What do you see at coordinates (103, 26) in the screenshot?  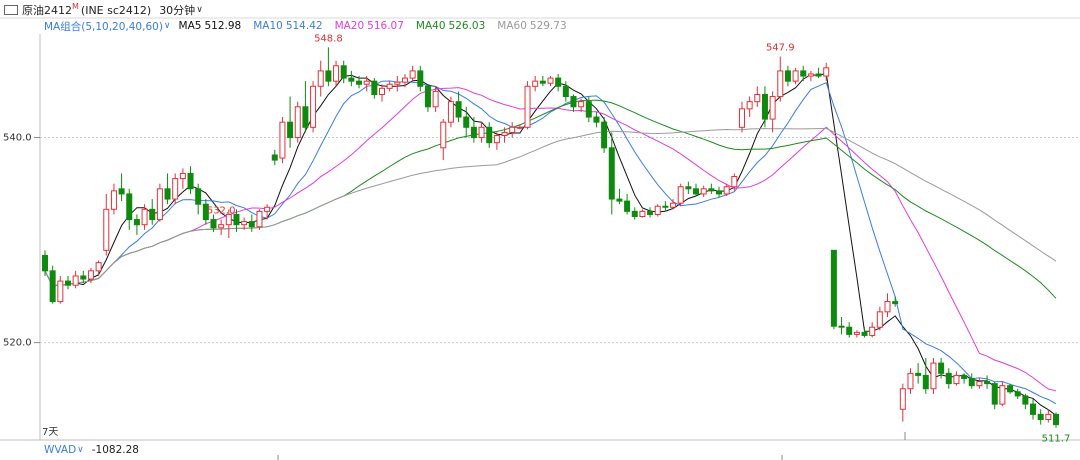 I see `ma-group: MA组合(5,10,20,40,60)` at bounding box center [103, 26].